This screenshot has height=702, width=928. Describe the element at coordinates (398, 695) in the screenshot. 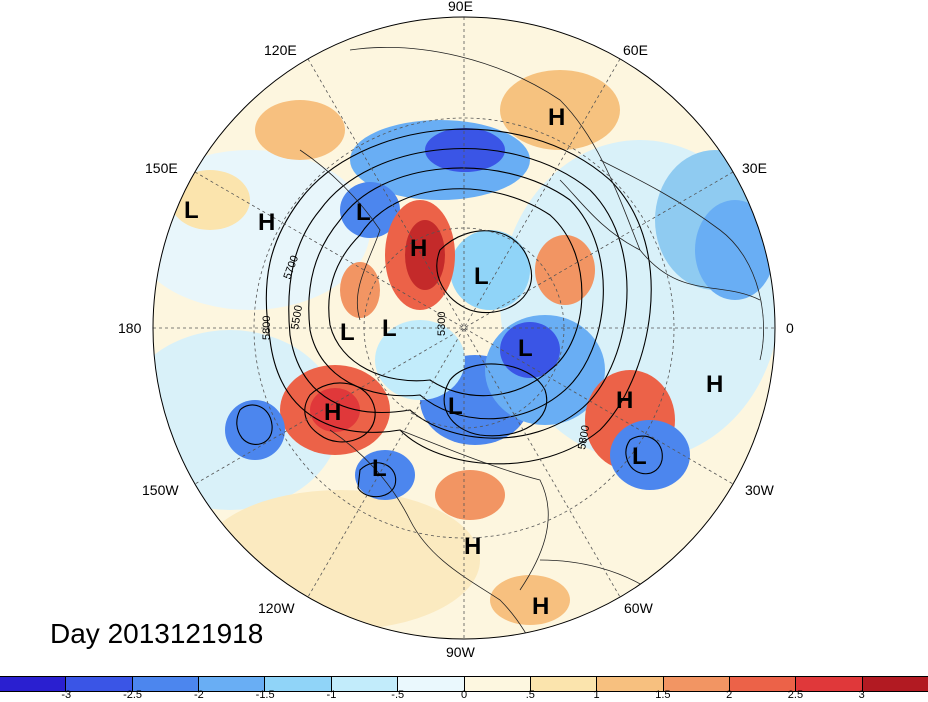

I see `colorbar-tick-label: -.5` at that location.